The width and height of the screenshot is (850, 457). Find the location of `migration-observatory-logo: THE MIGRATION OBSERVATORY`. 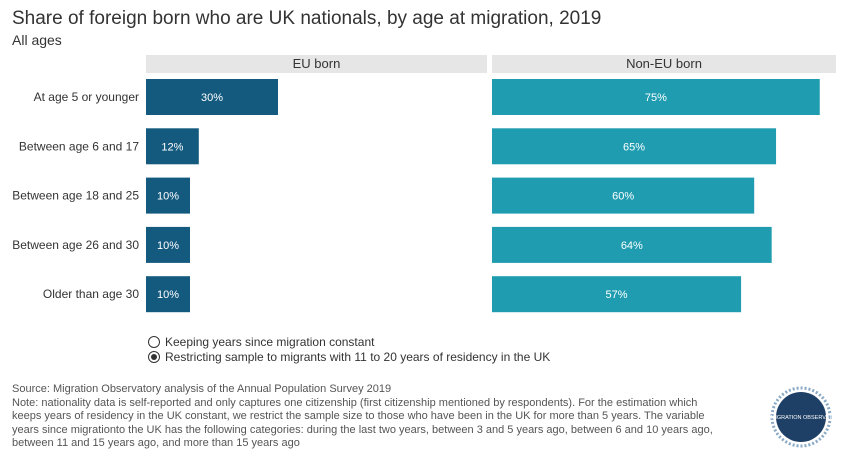

migration-observatory-logo: THE MIGRATION OBSERVATORY is located at coordinates (801, 417).